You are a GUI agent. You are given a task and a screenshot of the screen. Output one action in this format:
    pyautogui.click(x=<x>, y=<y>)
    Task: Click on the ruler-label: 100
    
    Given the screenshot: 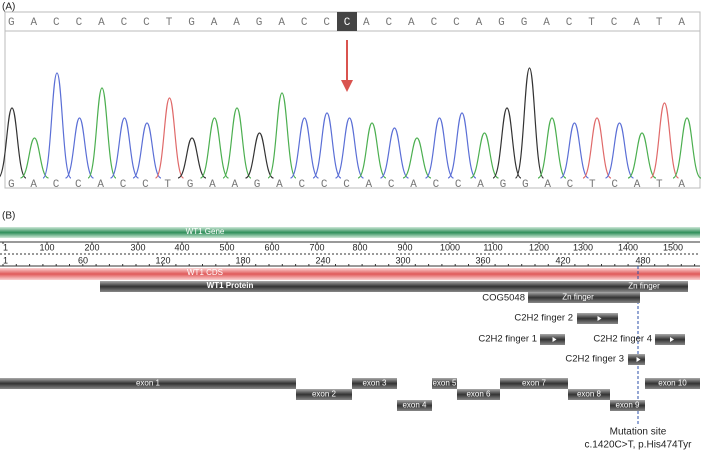 What is the action you would take?
    pyautogui.click(x=46, y=247)
    